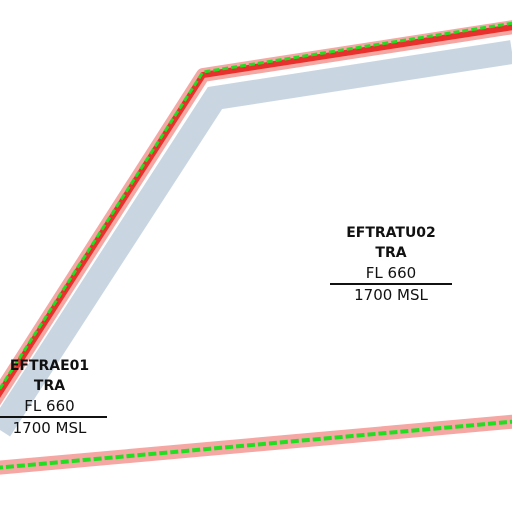 This screenshot has width=512, height=512. Describe the element at coordinates (49, 376) in the screenshot. I see `area-name: EFTRAE01 TRA` at that location.